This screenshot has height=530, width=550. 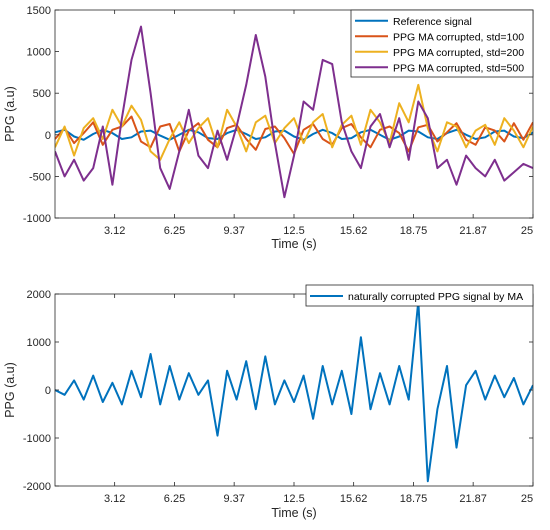 What do you see at coordinates (39, 11) in the screenshot?
I see `y-tick-label: 1500` at bounding box center [39, 11].